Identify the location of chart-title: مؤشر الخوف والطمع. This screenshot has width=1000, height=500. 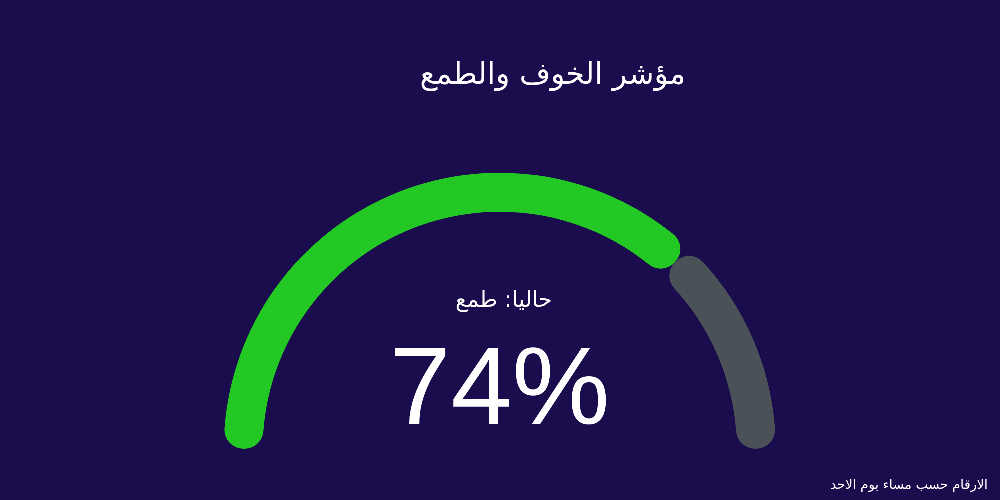
(553, 74).